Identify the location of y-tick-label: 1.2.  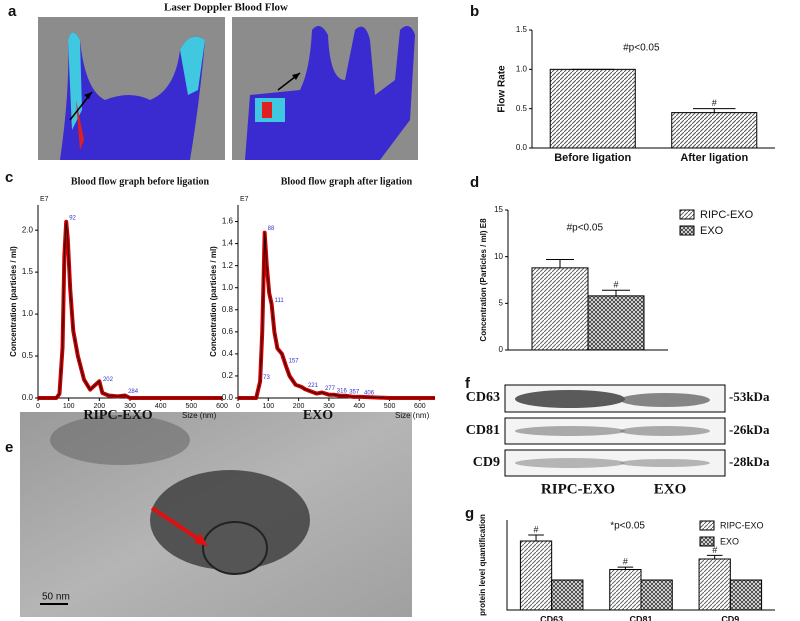
(228, 265).